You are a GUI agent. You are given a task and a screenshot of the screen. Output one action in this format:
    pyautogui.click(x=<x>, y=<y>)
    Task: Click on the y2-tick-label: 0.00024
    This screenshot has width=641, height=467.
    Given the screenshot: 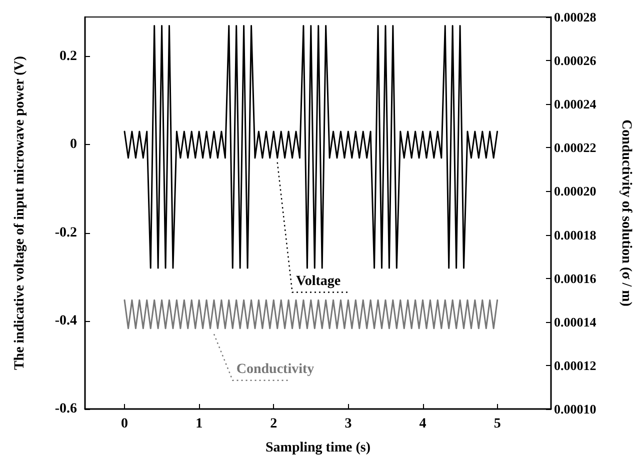 What is the action you would take?
    pyautogui.click(x=575, y=104)
    